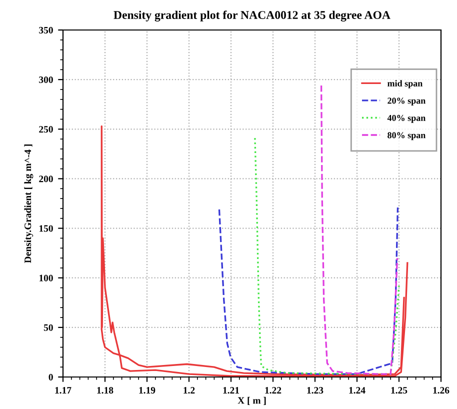 This screenshot has height=409, width=457. What do you see at coordinates (315, 390) in the screenshot?
I see `x-tick-label: 1.23` at bounding box center [315, 390].